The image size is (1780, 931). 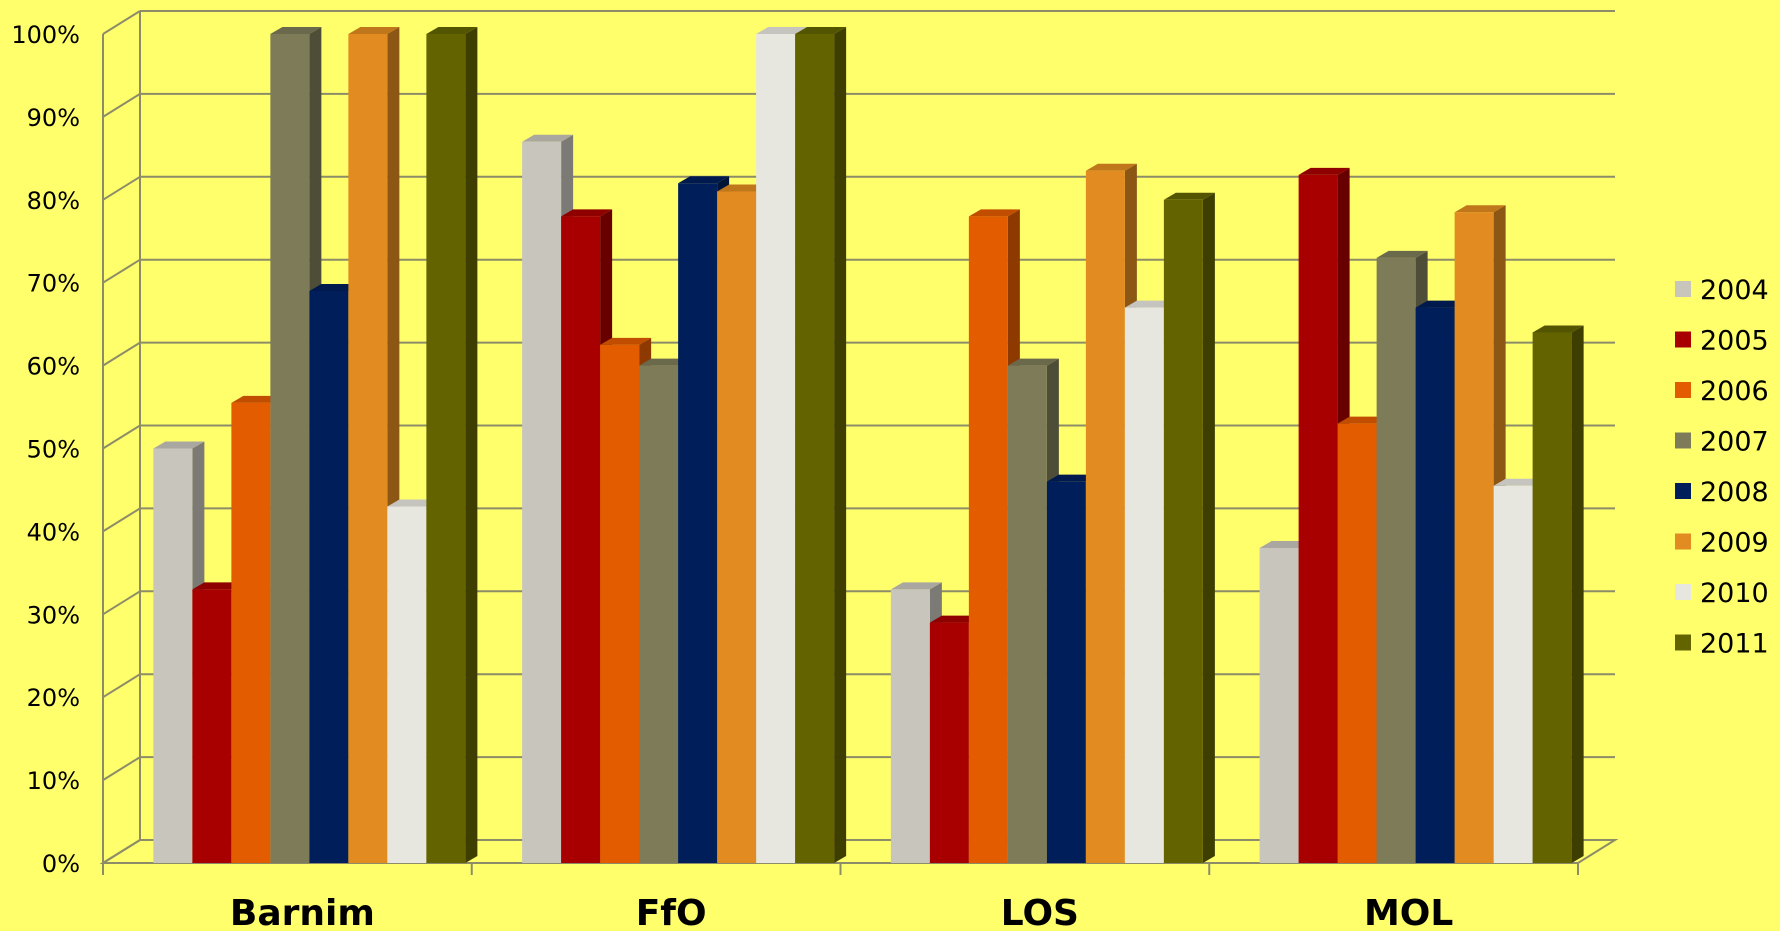 What do you see at coordinates (1734, 341) in the screenshot?
I see `legend-entry: 2005` at bounding box center [1734, 341].